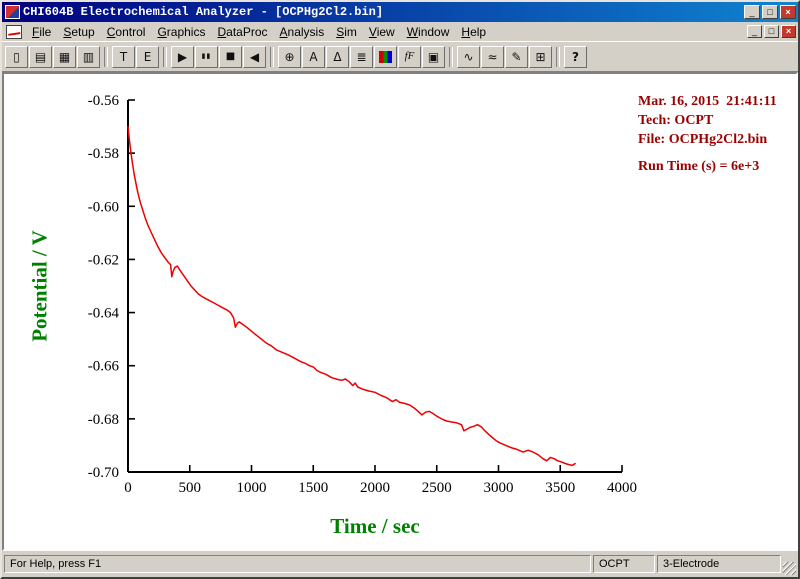 The width and height of the screenshot is (800, 579). What do you see at coordinates (79, 31) in the screenshot?
I see `menu-item-setup: Setup` at bounding box center [79, 31].